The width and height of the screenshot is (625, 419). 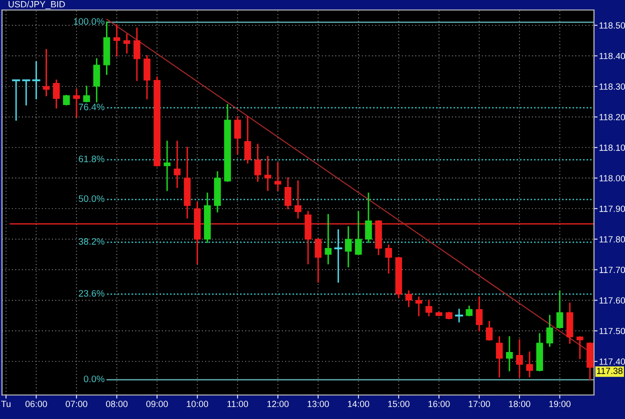 What do you see at coordinates (91, 159) in the screenshot?
I see `annotation: 61.8%` at bounding box center [91, 159].